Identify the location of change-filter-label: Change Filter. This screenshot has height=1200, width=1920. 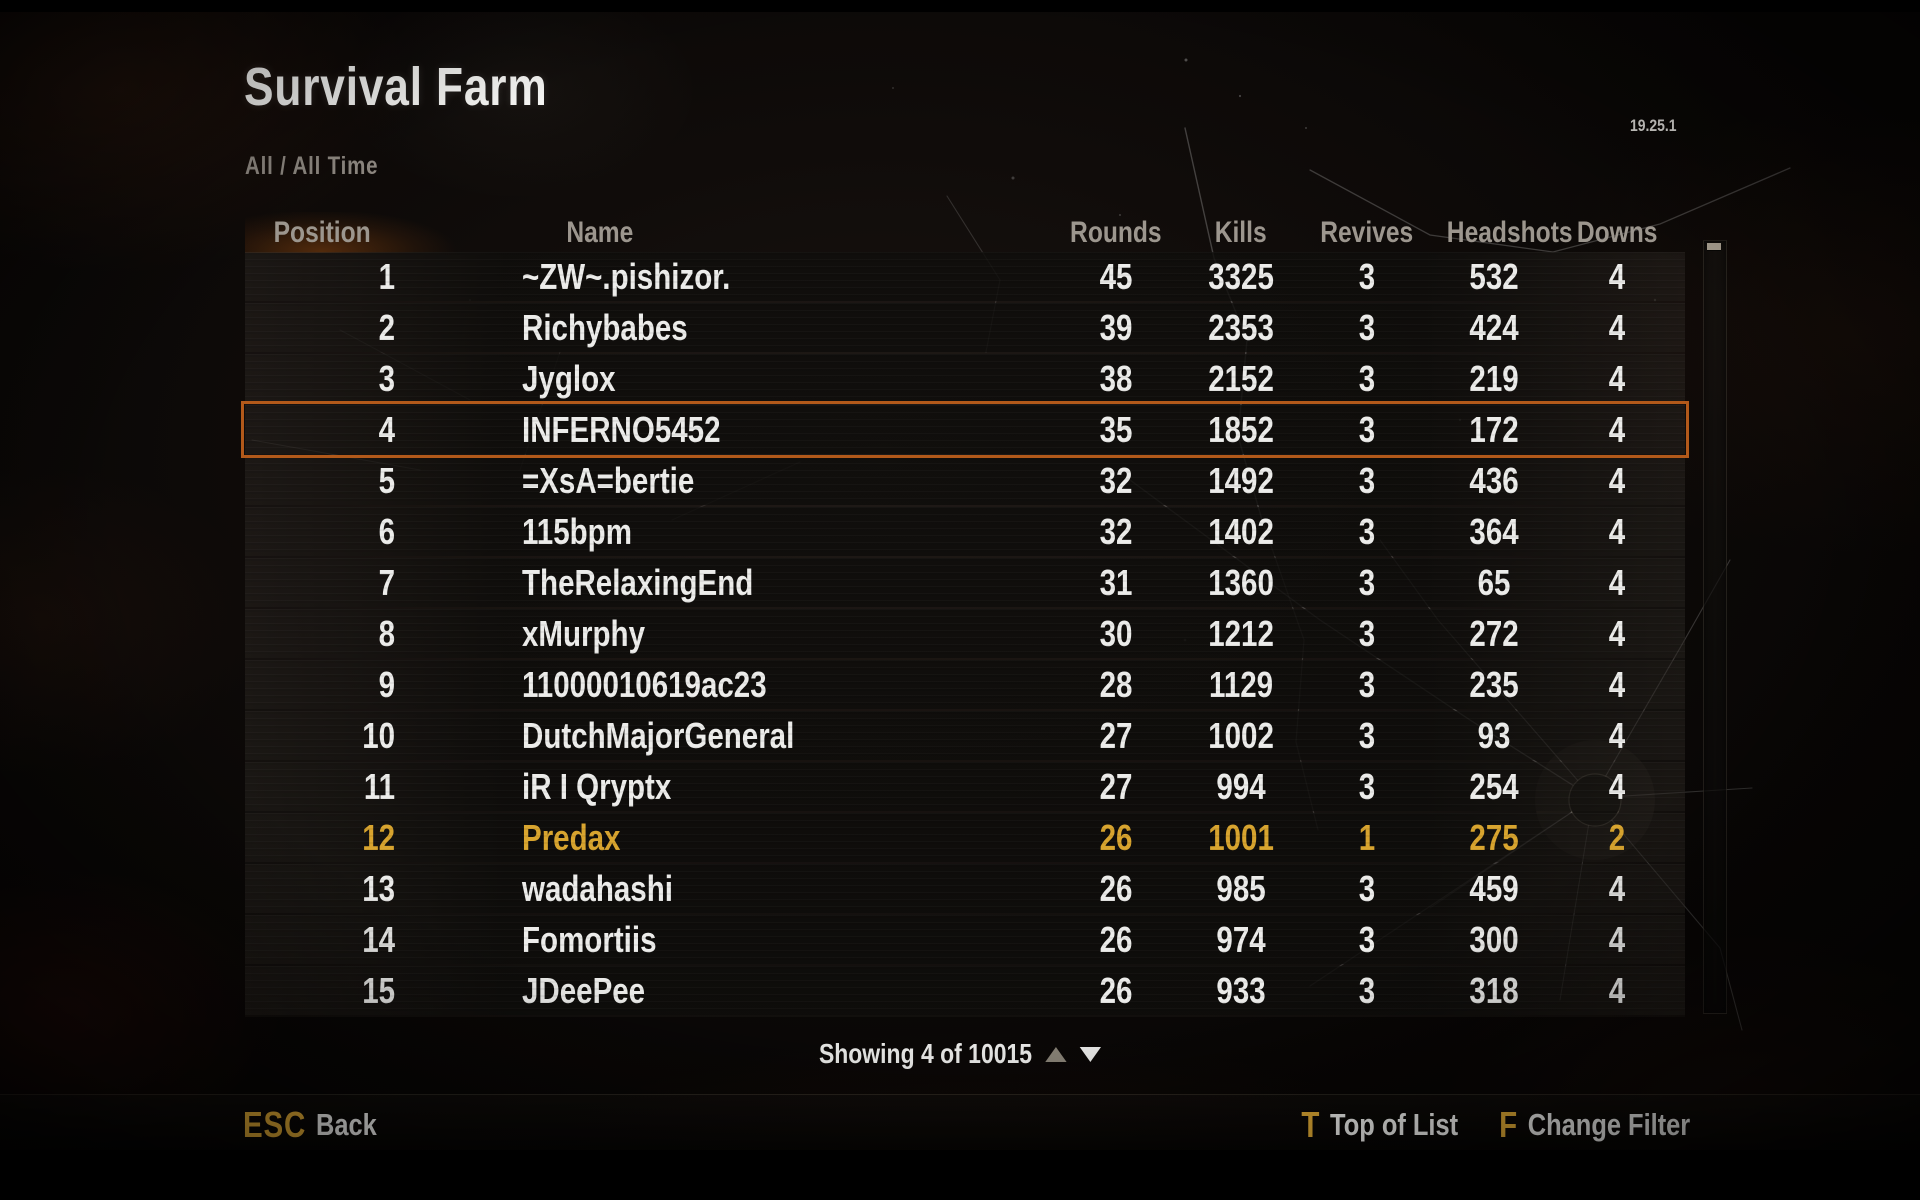
(1608, 1124).